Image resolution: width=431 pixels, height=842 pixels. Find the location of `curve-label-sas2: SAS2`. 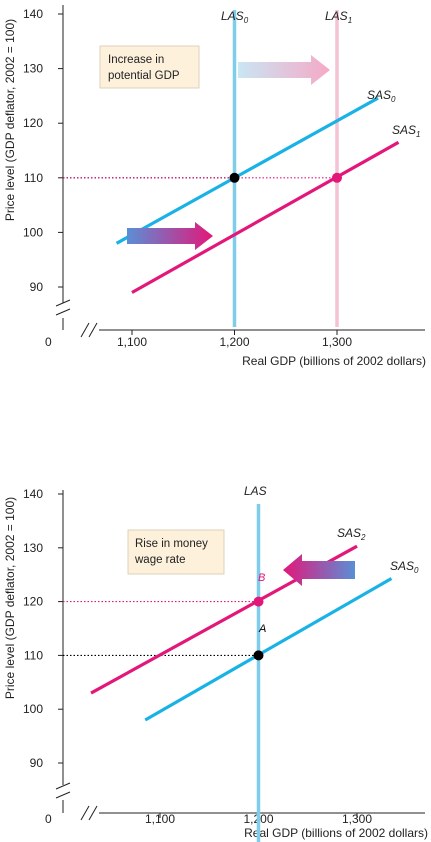

curve-label-sas2: SAS2 is located at coordinates (351, 534).